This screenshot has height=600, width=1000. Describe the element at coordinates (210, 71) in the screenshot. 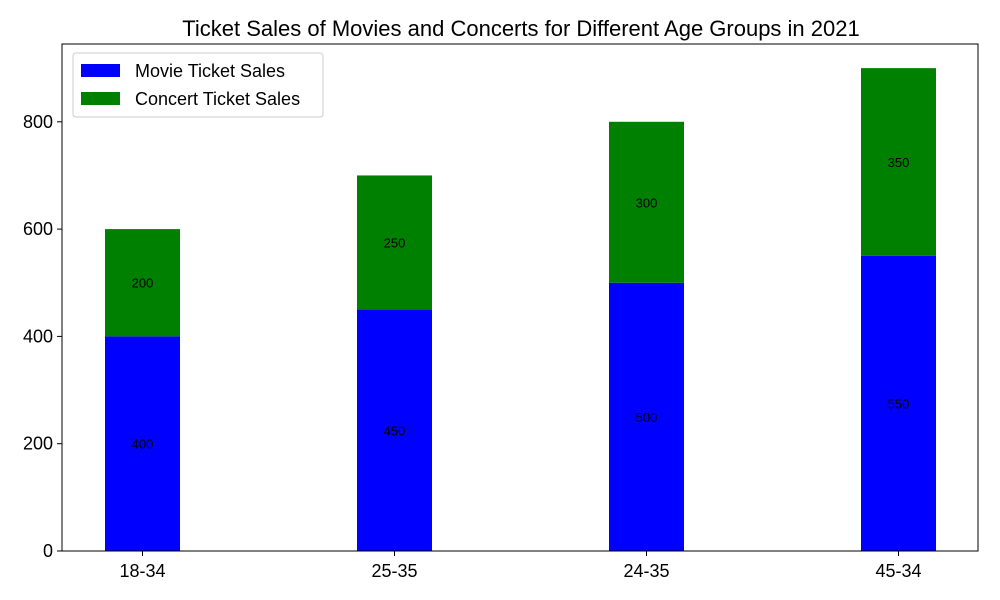

I see `legend-label: Movie Ticket Sales` at that location.